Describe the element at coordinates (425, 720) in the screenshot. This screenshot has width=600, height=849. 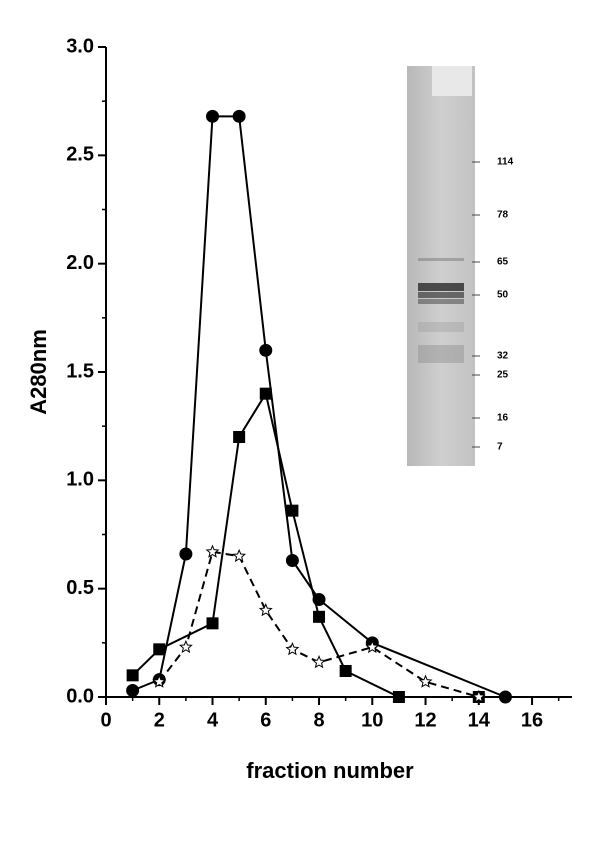
I see `x-tick-label: 12` at that location.